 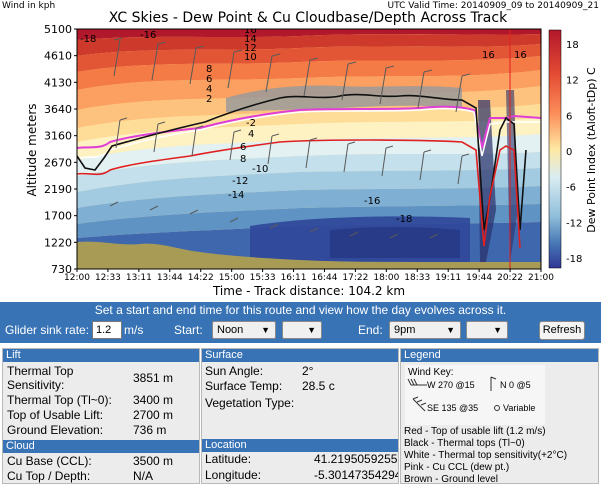 I want to click on x-tick-label: 19:44, so click(x=479, y=278).